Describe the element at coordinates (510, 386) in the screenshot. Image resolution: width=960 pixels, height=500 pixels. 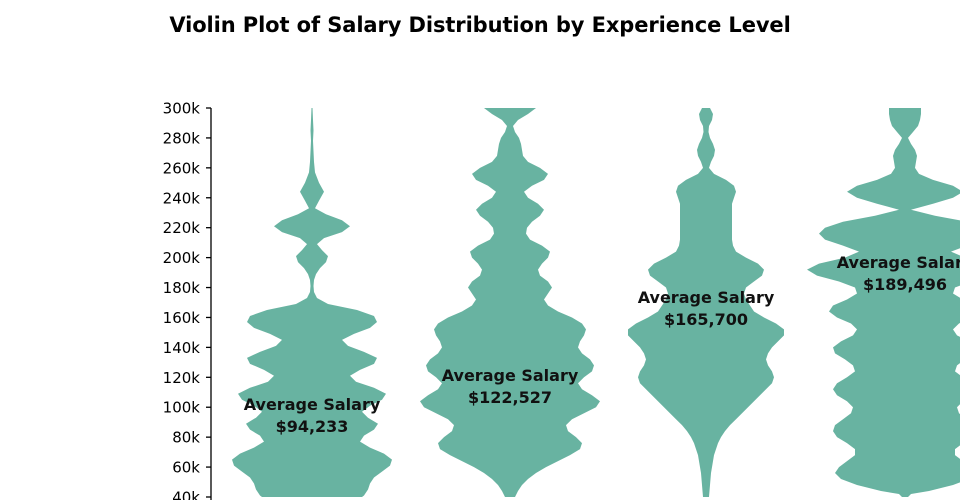
I see `violin-annotation: Average Salary $122,527` at that location.